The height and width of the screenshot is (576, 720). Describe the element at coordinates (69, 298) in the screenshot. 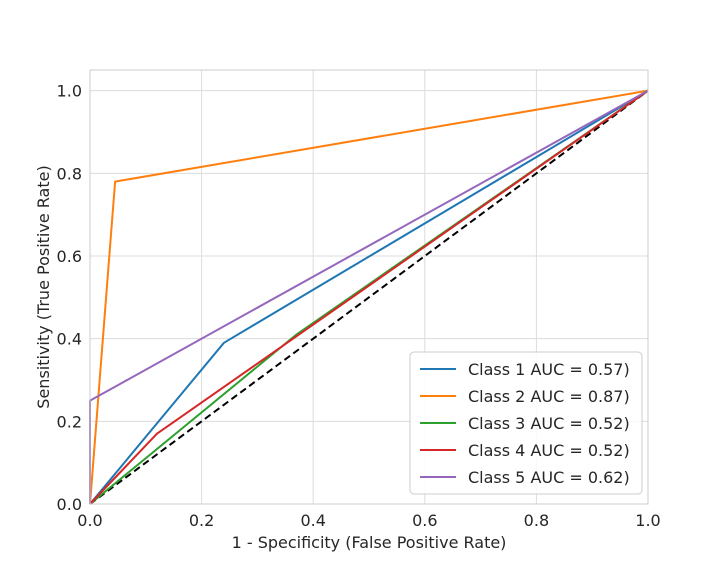

I see `y-tick-labels: 0.0 0.2 0.4 0.6 0.8 1.0` at that location.